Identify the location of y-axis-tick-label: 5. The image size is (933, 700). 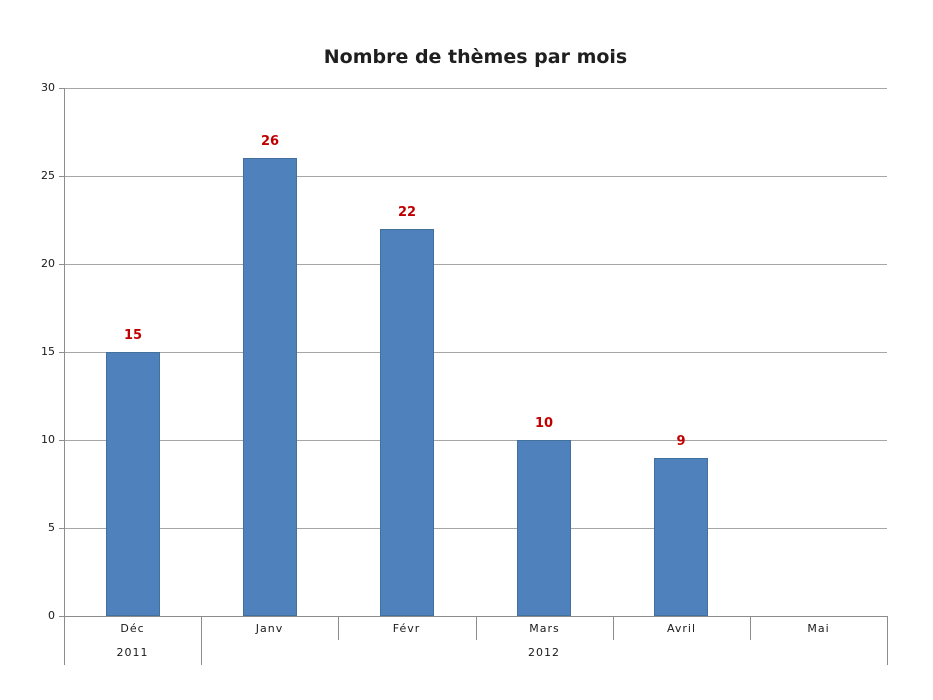
(51, 527).